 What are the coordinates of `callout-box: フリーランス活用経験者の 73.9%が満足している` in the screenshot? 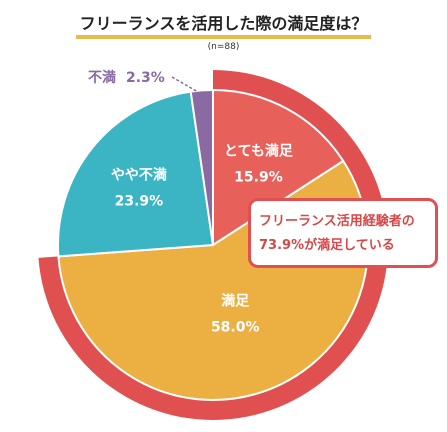 It's located at (343, 233).